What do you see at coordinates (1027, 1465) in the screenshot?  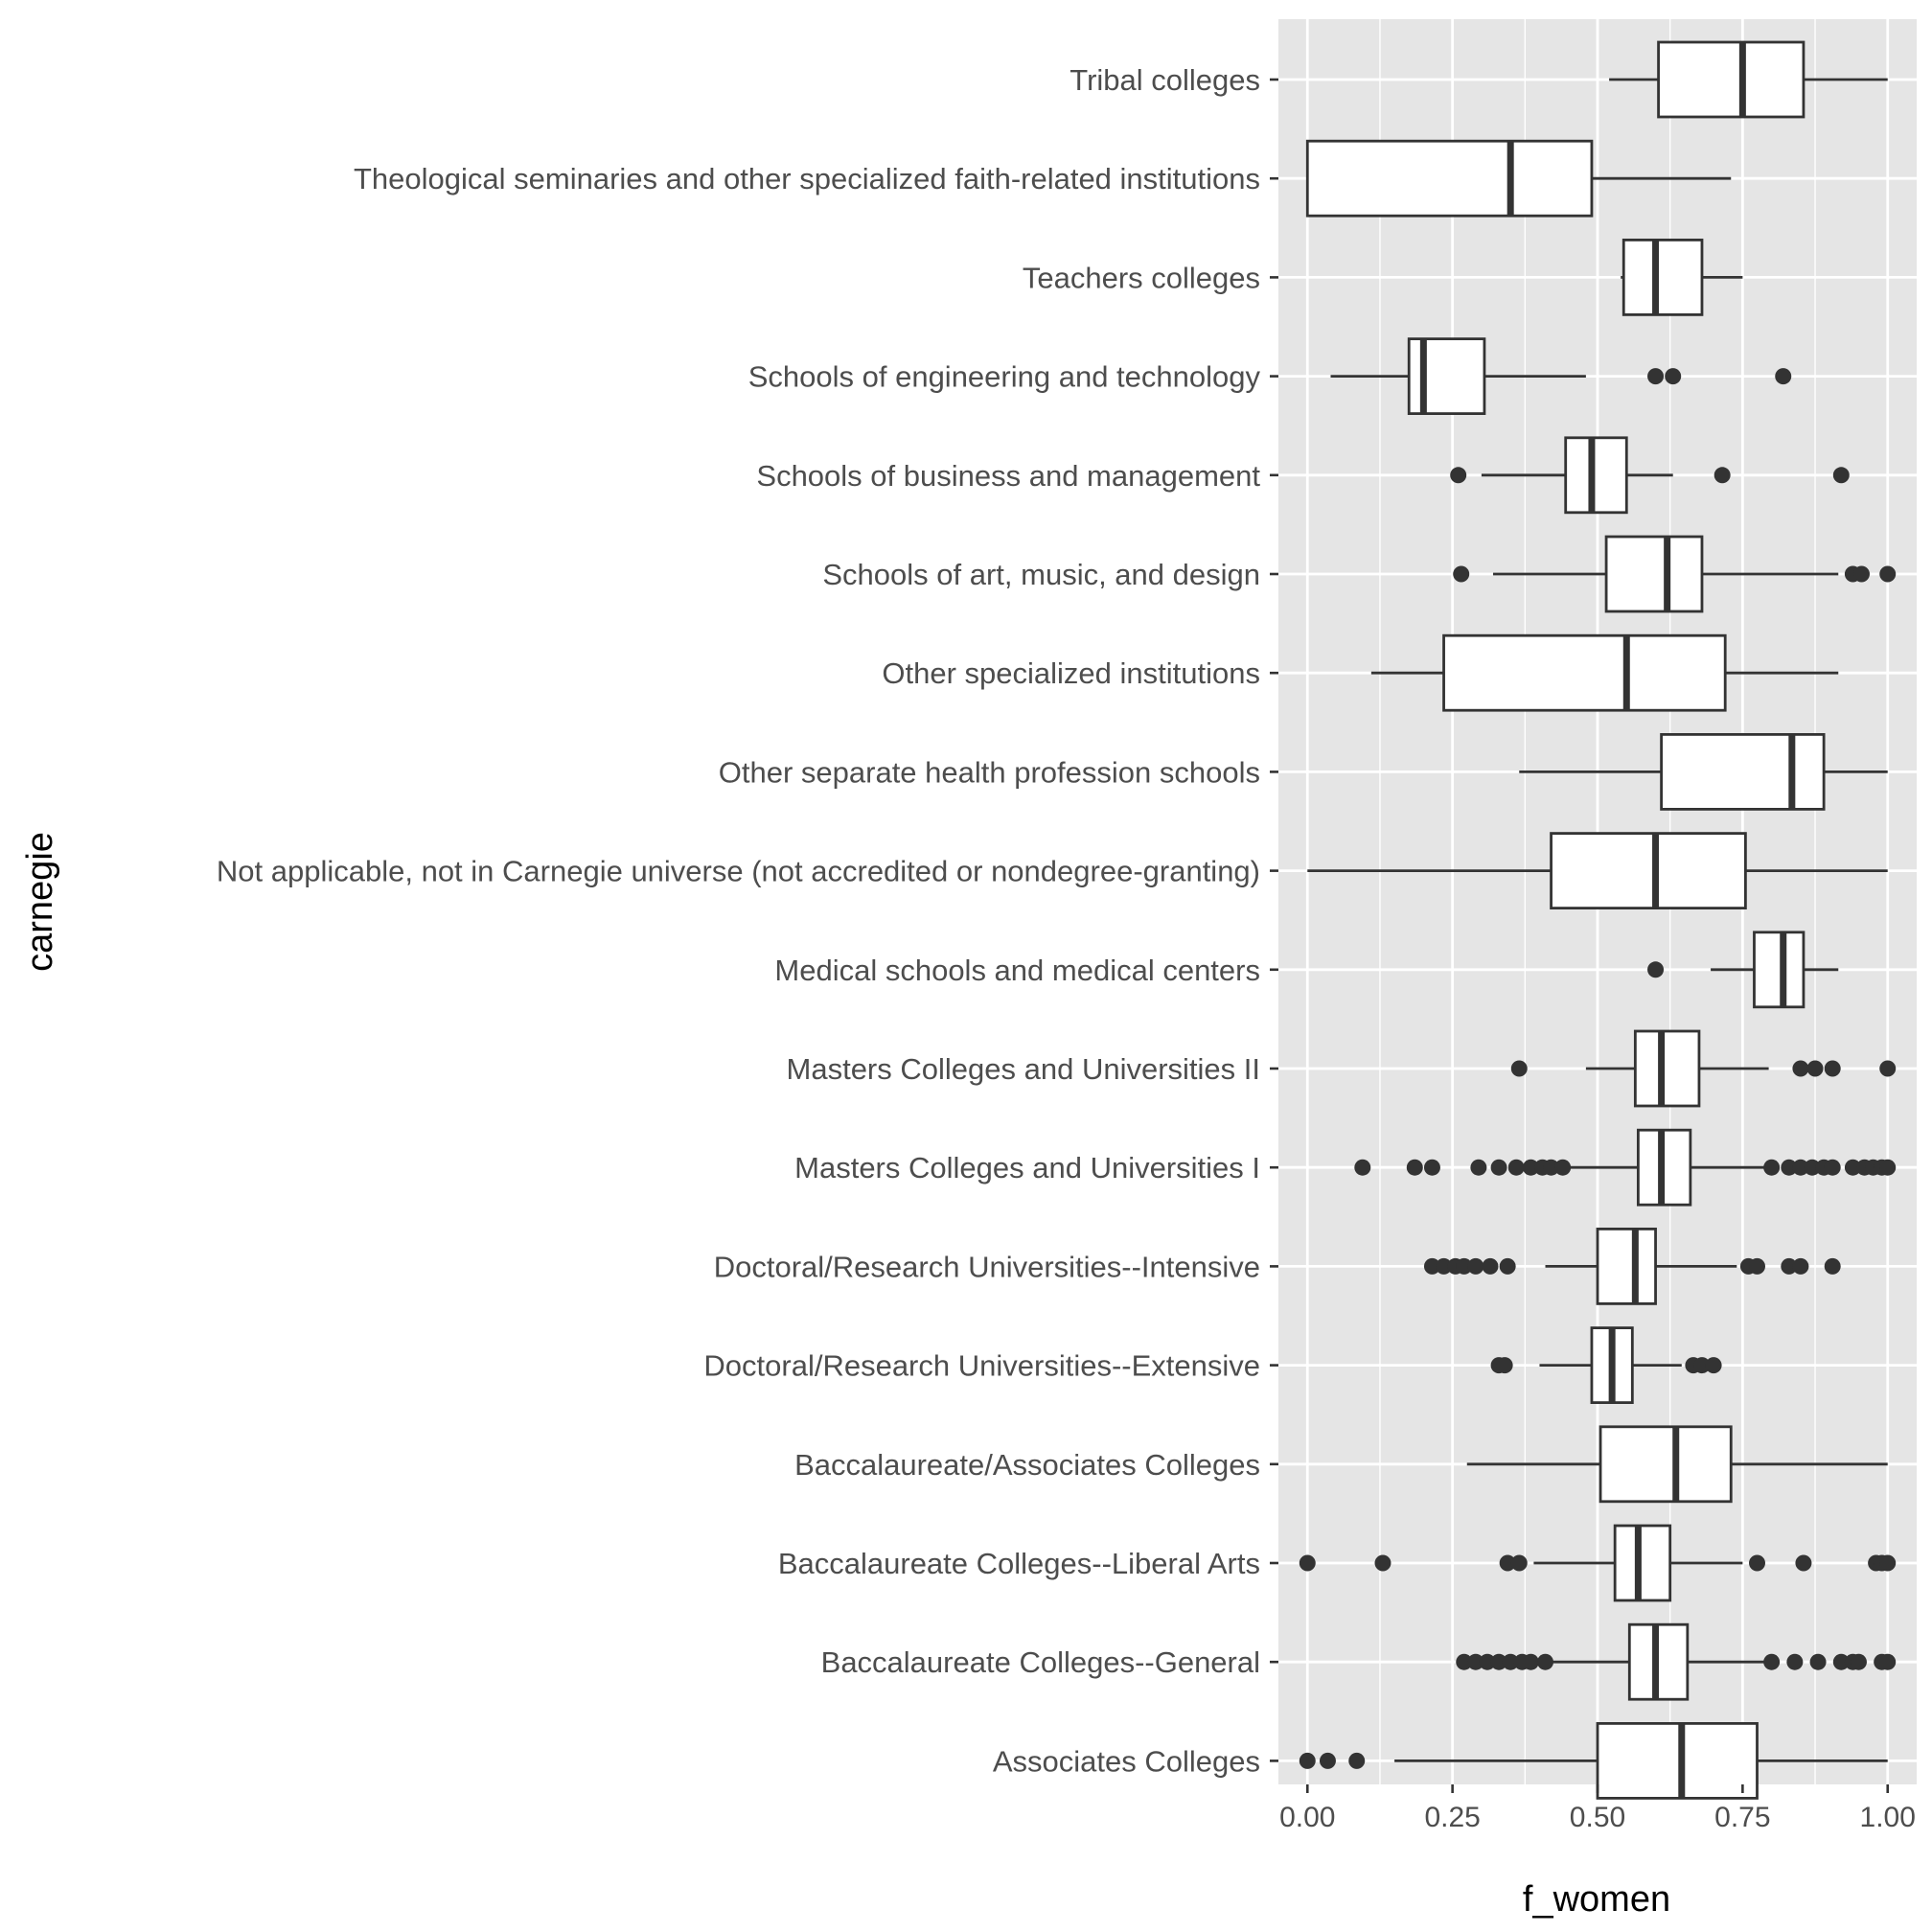 I see `category-label: Baccalaureate/Associates Colleges` at bounding box center [1027, 1465].